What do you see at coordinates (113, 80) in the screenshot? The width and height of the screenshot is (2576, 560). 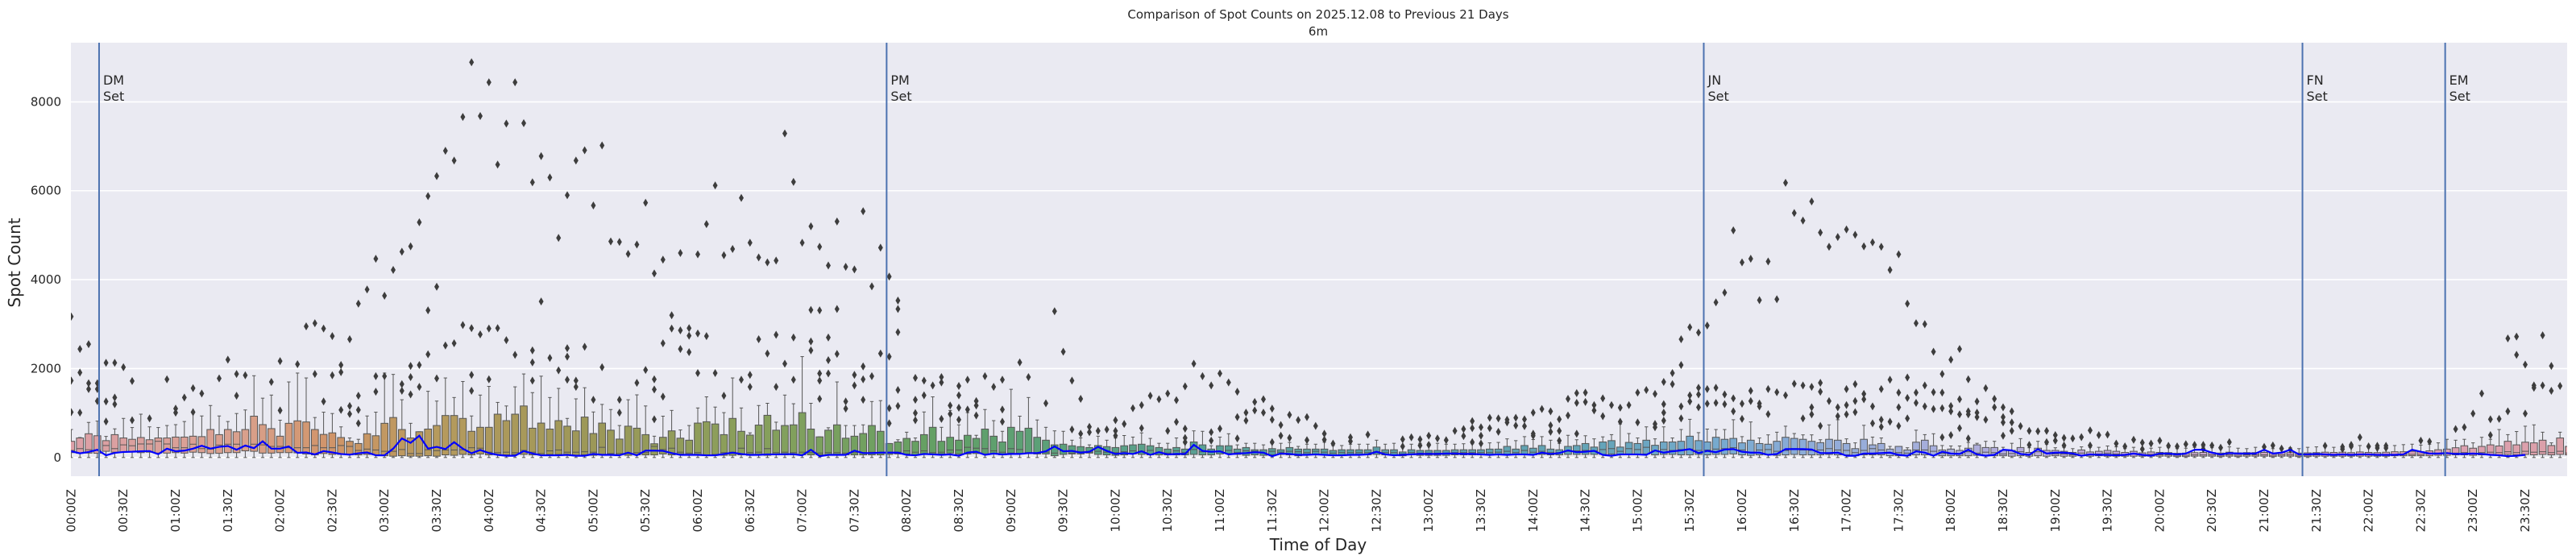 I see `event-label: DM` at bounding box center [113, 80].